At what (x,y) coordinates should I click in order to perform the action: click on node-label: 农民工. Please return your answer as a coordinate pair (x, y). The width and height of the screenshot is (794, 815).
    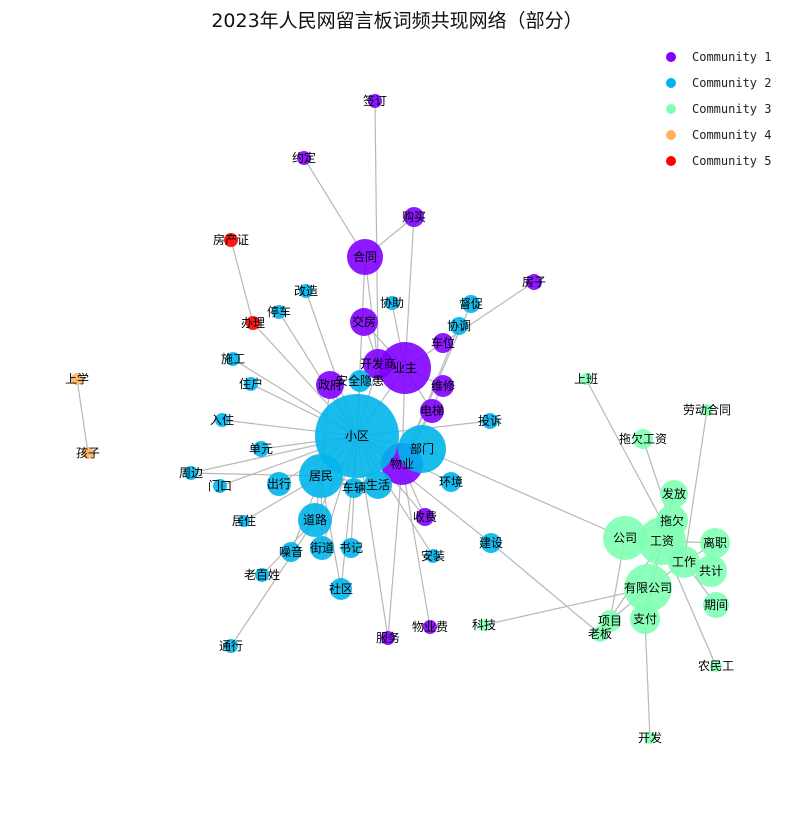
    Looking at the image, I should click on (716, 666).